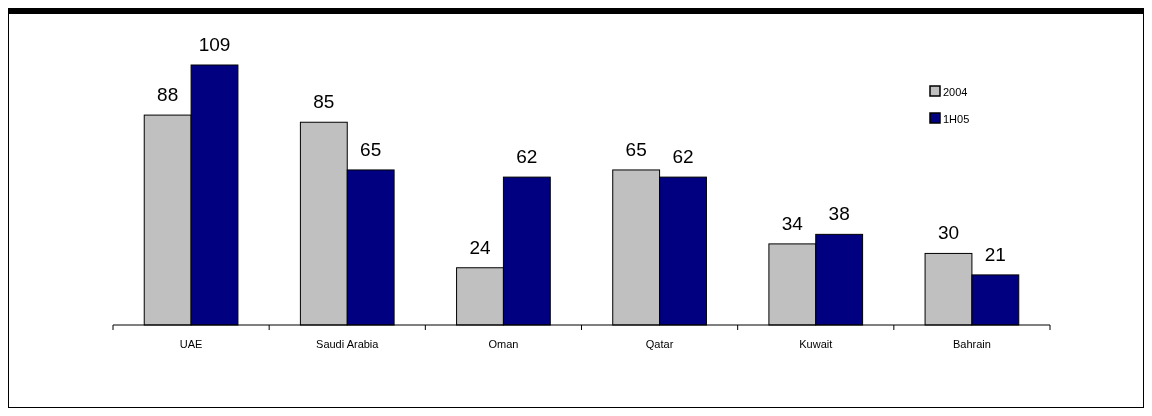 The image size is (1152, 416). What do you see at coordinates (839, 214) in the screenshot?
I see `data-label: 38` at bounding box center [839, 214].